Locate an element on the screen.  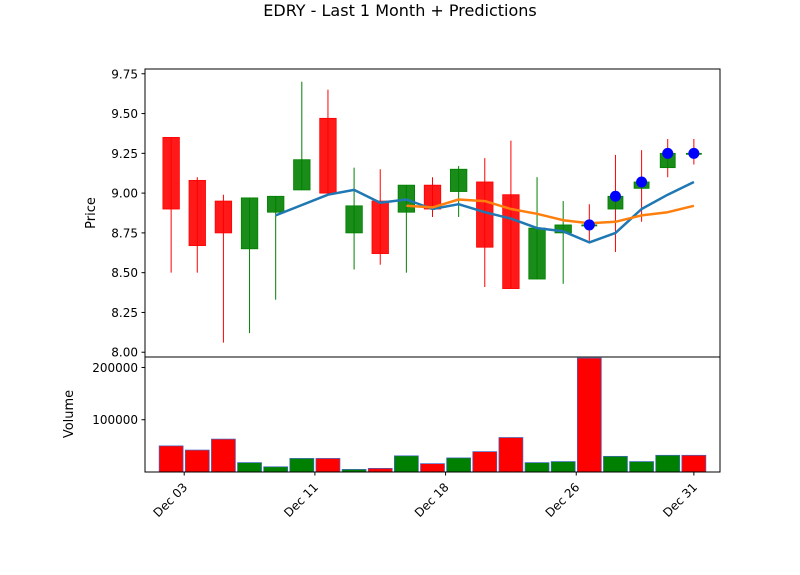
prediction-markers is located at coordinates (641, 189).